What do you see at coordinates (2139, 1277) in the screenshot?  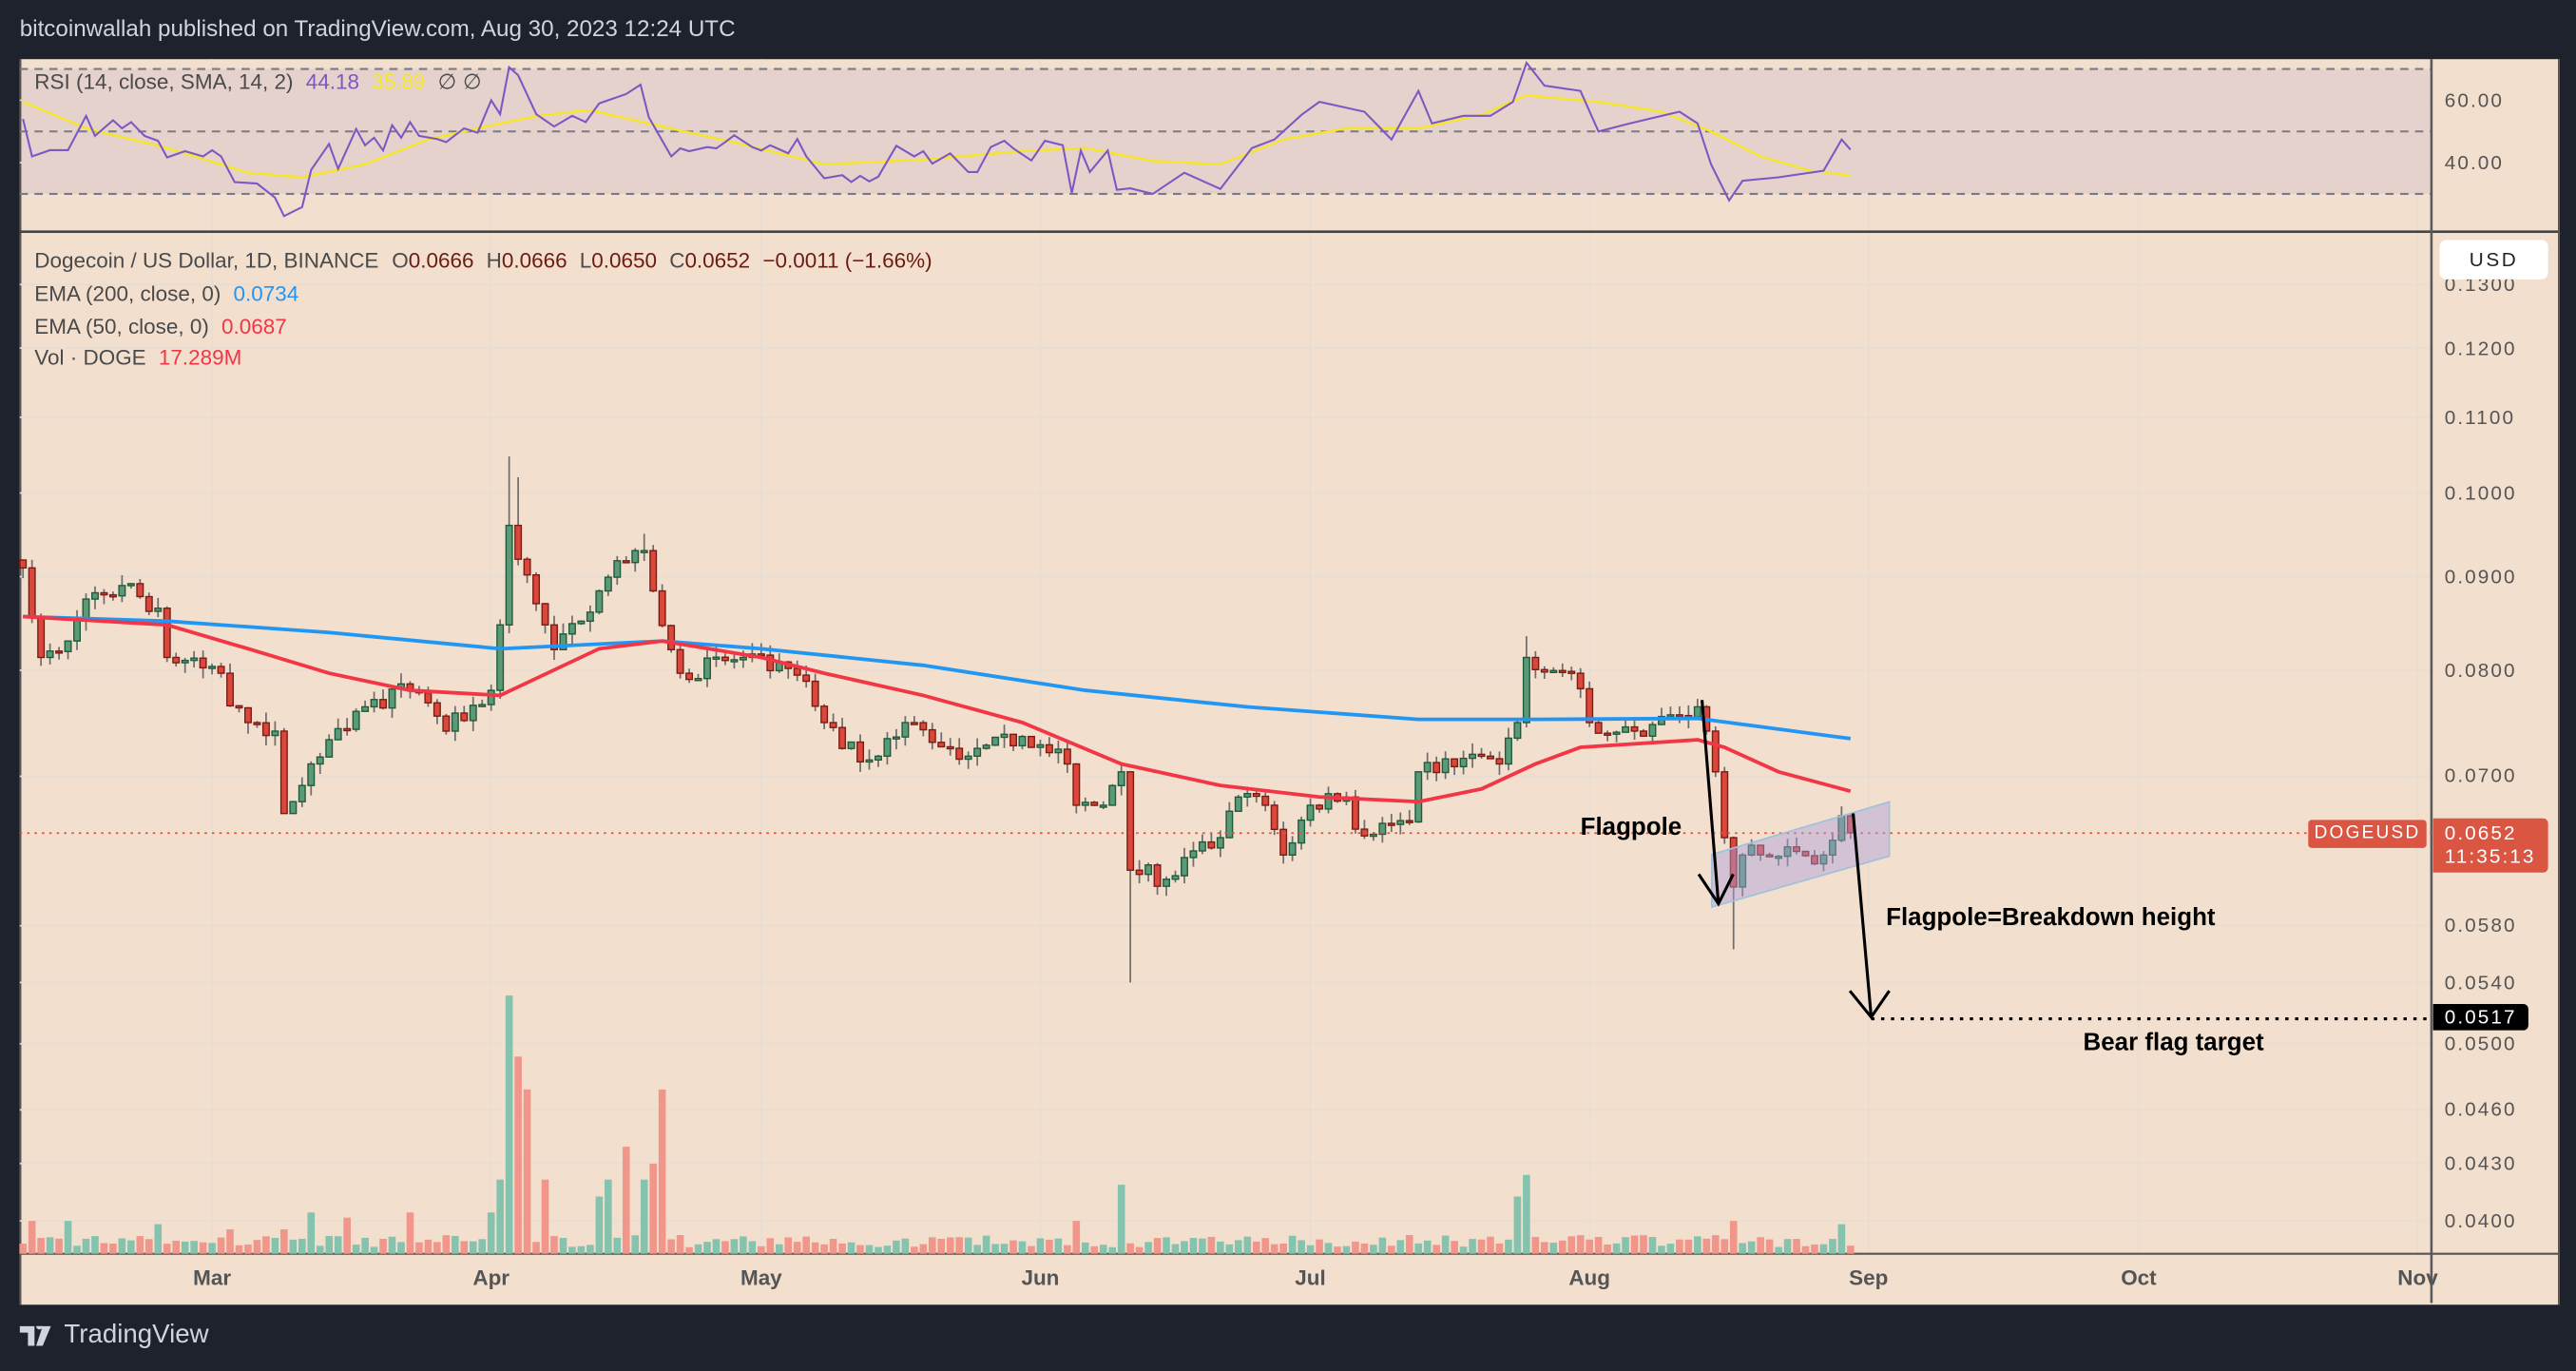 I see `month-label: Oct` at bounding box center [2139, 1277].